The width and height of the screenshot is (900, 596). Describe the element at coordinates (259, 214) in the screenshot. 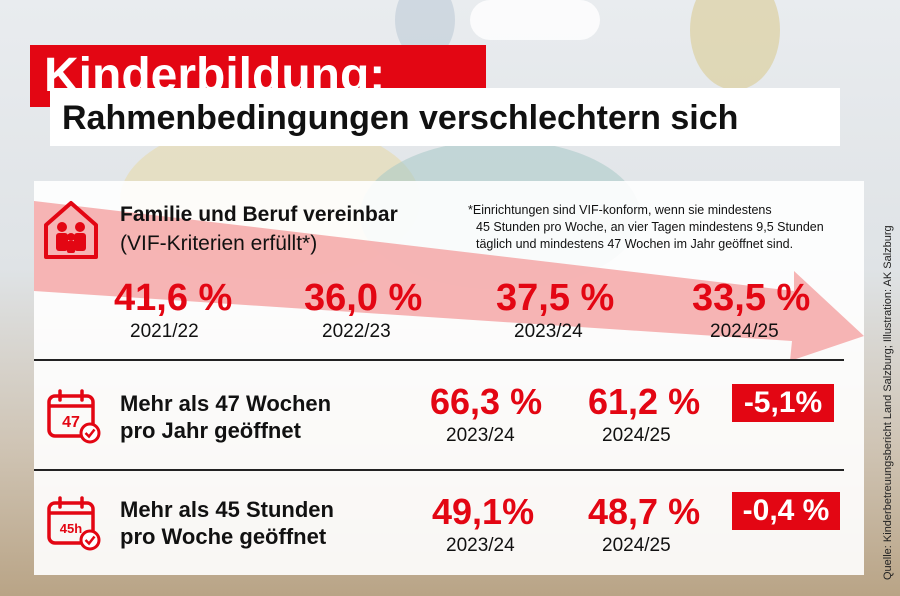

I see `section1-heading: Familie und Beruf vereinbar` at that location.